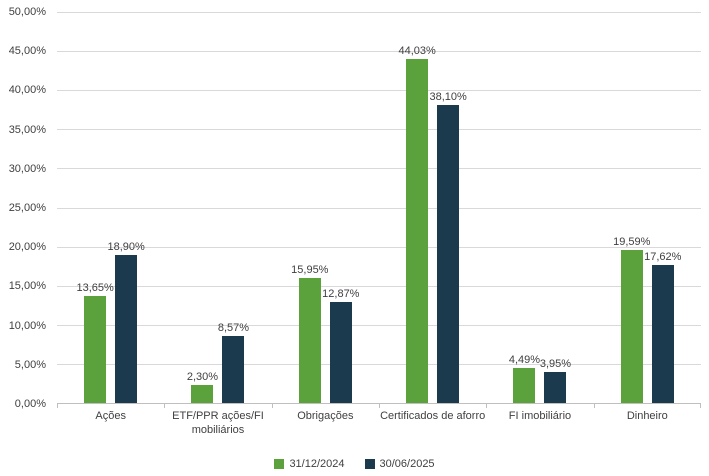  What do you see at coordinates (417, 224) in the screenshot?
I see `bar-31/12/2024: 44,03%` at bounding box center [417, 224].